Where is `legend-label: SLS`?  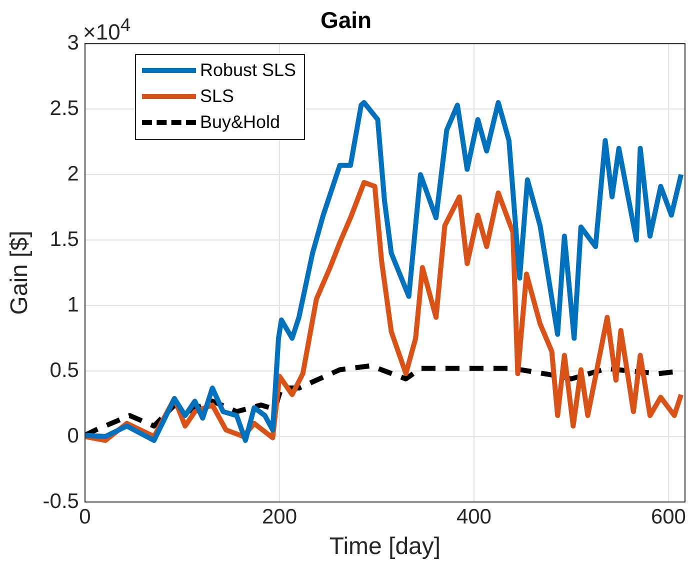
legend-label: SLS is located at coordinates (217, 97).